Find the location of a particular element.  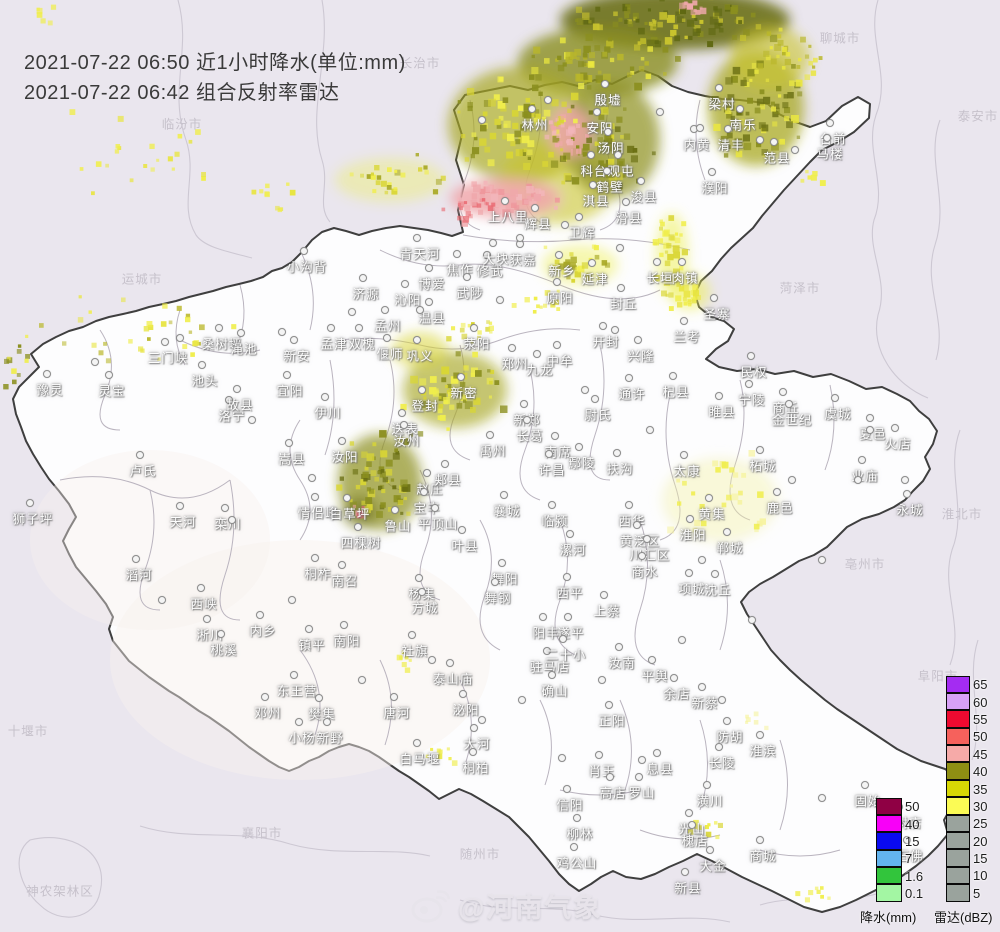

region-label: 白草坪 is located at coordinates (350, 514).